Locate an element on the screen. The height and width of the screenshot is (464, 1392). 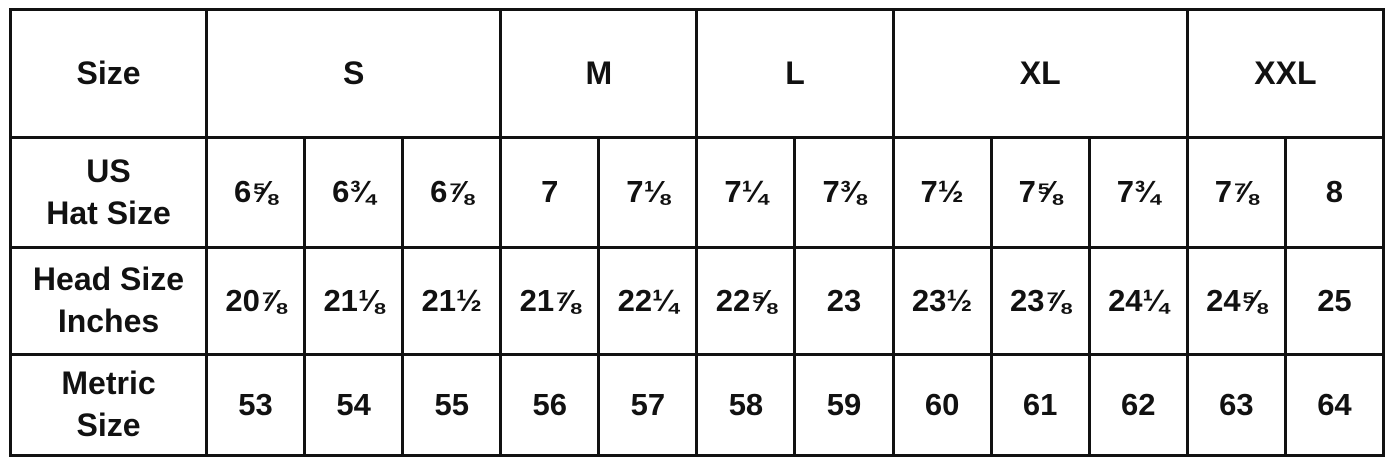
row-label: US Hat Size is located at coordinates (108, 192).